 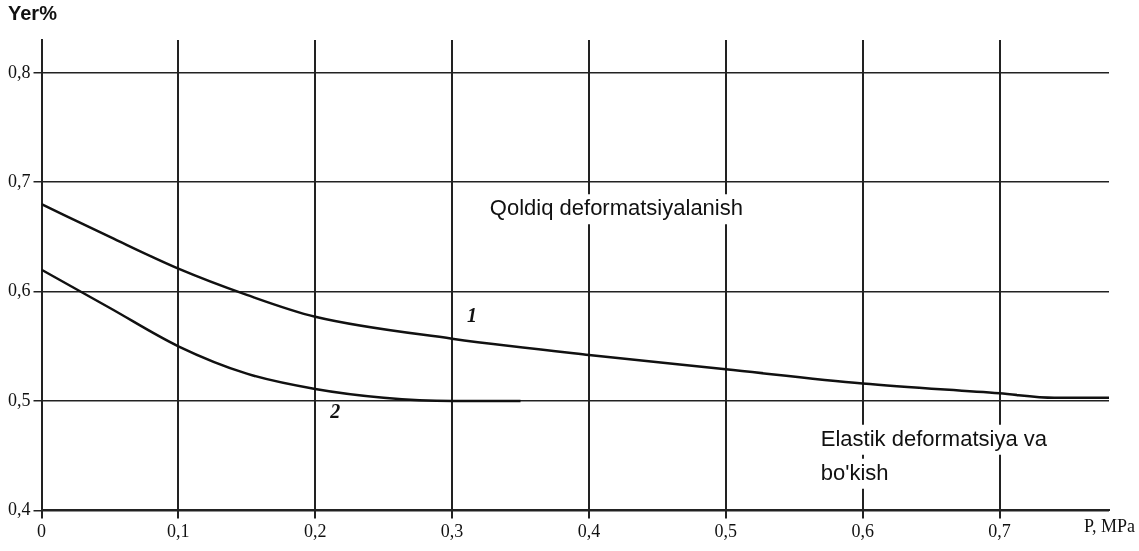 What do you see at coordinates (452, 530) in the screenshot?
I see `x-tick-label: 0,3` at bounding box center [452, 530].